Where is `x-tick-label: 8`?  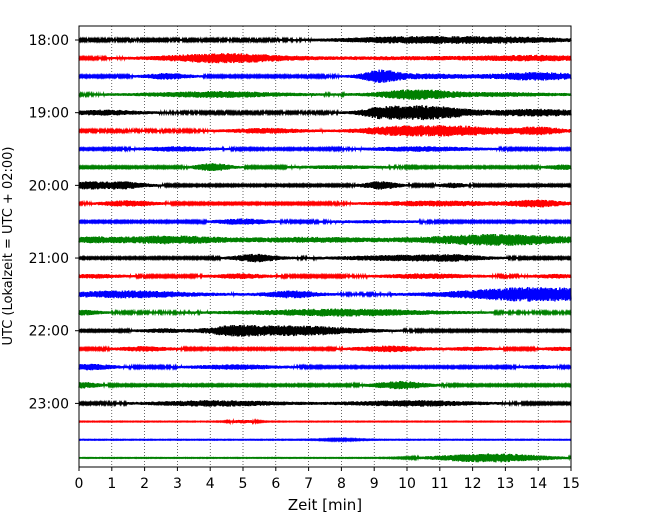 x-tick-label: 8 is located at coordinates (341, 484).